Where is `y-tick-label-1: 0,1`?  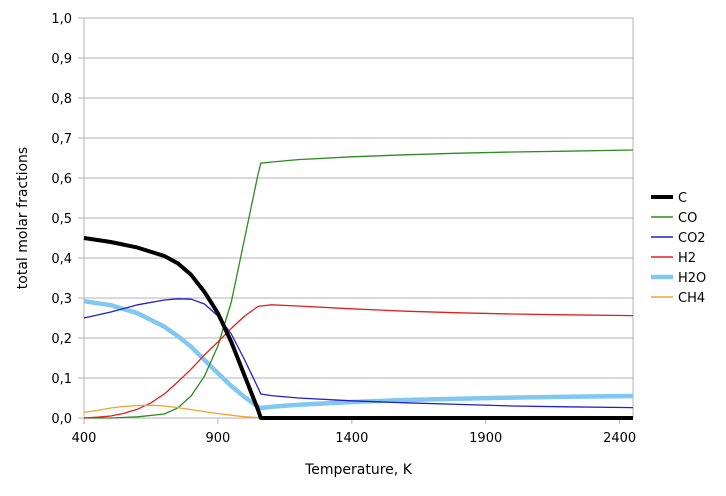 y-tick-label-1: 0,1 is located at coordinates (61, 379).